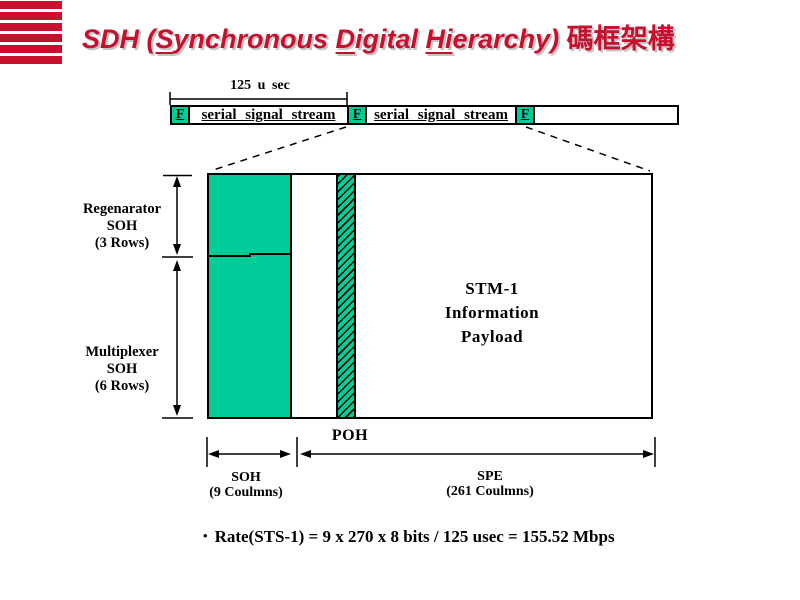 The width and height of the screenshot is (800, 600). What do you see at coordinates (164, 39) in the screenshot?
I see `title-underlined-letter: S` at bounding box center [164, 39].